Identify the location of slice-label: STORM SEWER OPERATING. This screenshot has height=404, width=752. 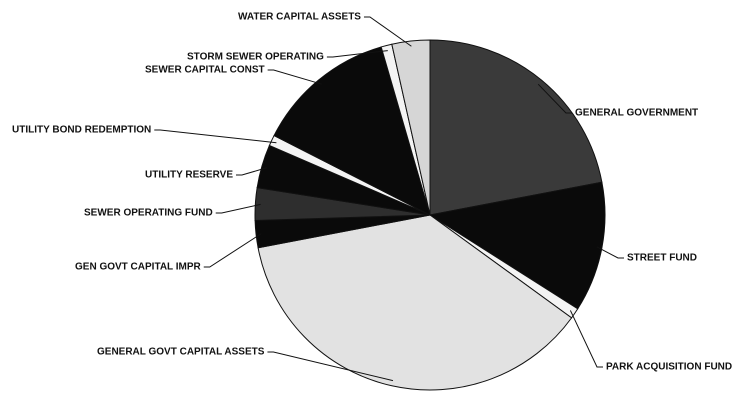
(255, 57).